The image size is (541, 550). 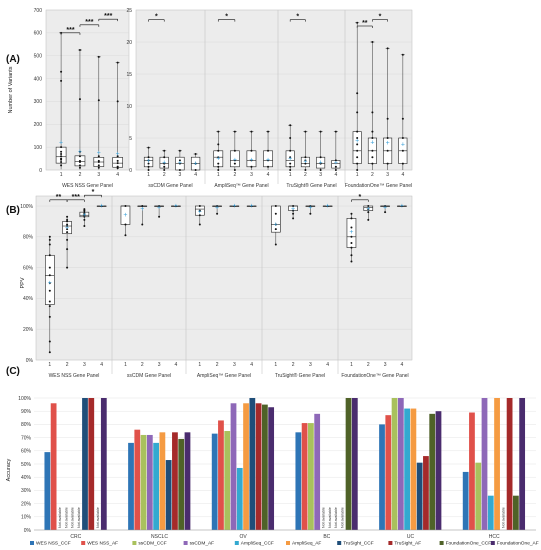 What do you see at coordinates (28, 330) in the screenshot?
I see `panel-b-ytick-label: 20%` at bounding box center [28, 330].